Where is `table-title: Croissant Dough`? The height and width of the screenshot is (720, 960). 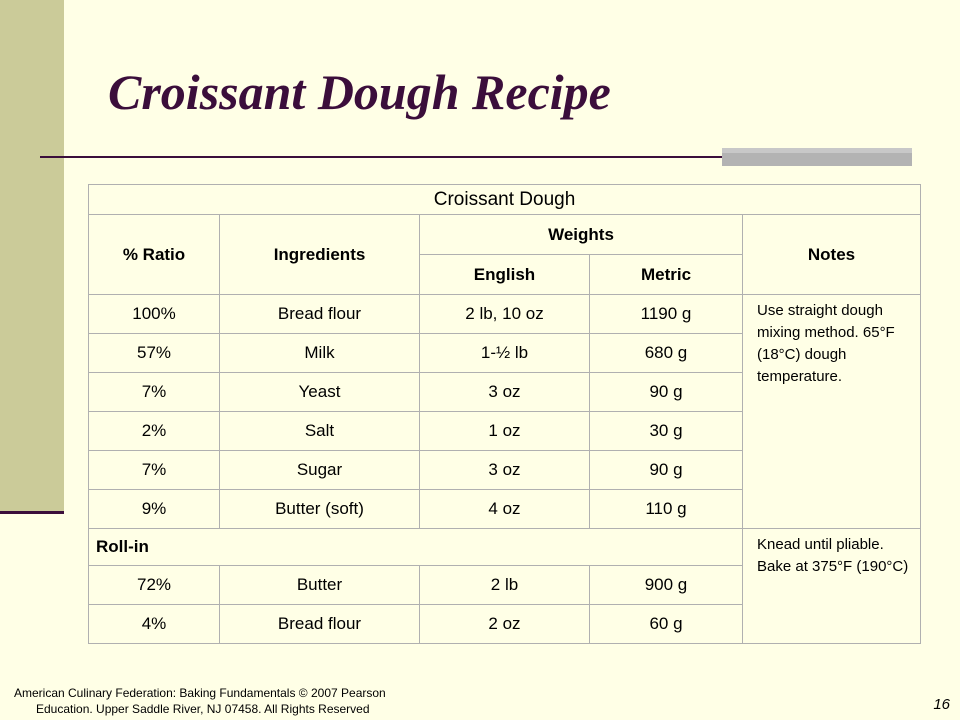 table-title: Croissant Dough is located at coordinates (504, 199).